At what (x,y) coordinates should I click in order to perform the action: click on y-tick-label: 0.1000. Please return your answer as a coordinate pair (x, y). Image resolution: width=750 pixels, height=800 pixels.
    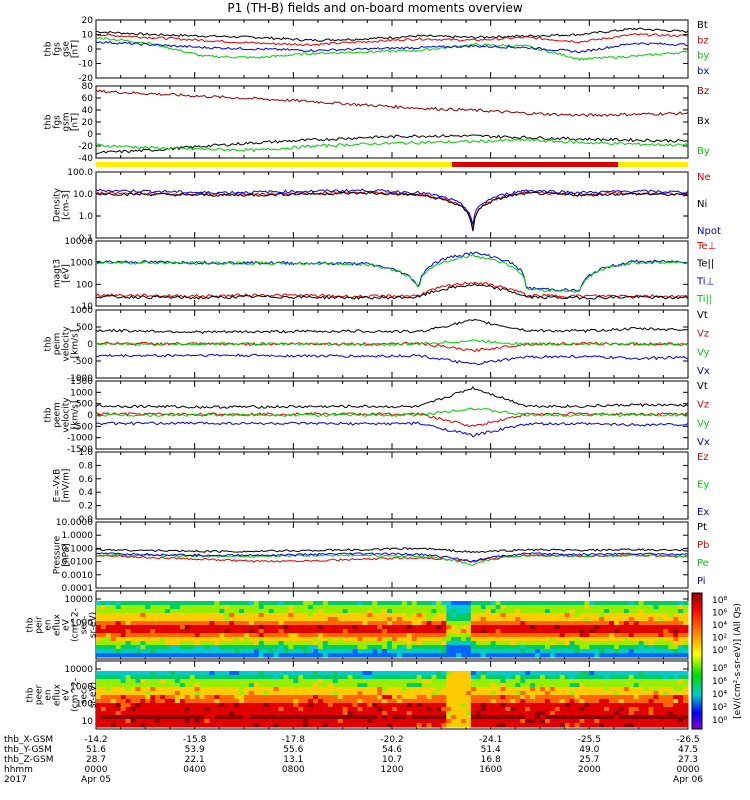
    Looking at the image, I should click on (78, 549).